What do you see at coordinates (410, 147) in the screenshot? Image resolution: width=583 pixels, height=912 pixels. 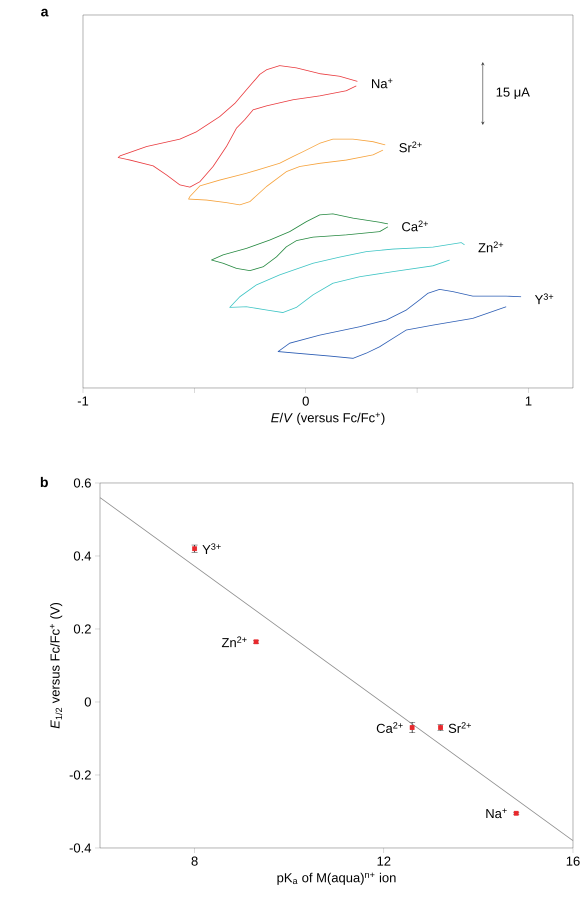 I see `series-label: Sr$^{2+}$` at bounding box center [410, 147].